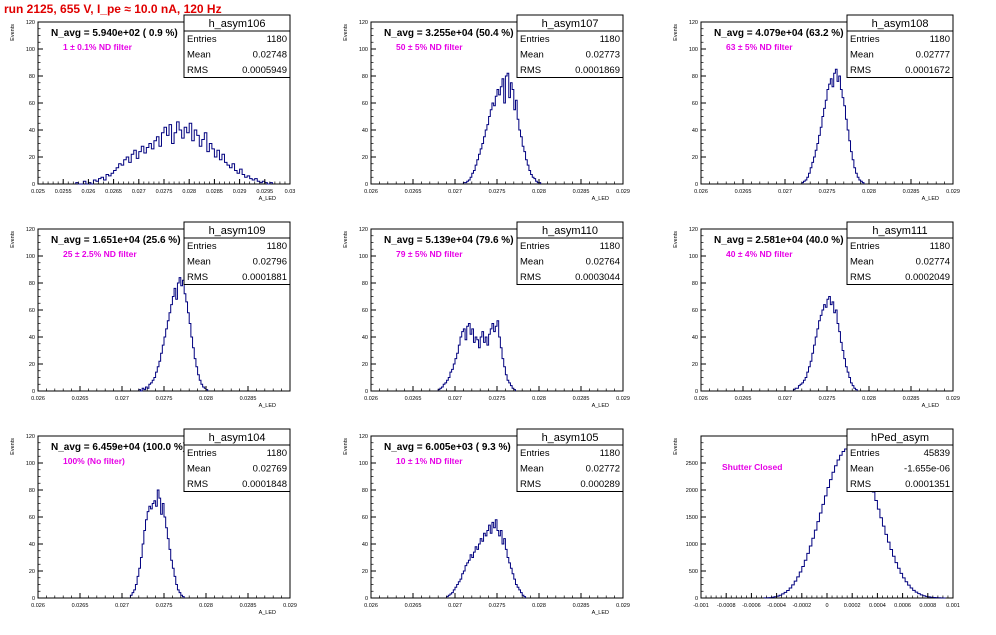 This screenshot has height=635, width=996. I want to click on histogram-title: N_avg = 5.139e+04 (79.6 %), so click(449, 240).